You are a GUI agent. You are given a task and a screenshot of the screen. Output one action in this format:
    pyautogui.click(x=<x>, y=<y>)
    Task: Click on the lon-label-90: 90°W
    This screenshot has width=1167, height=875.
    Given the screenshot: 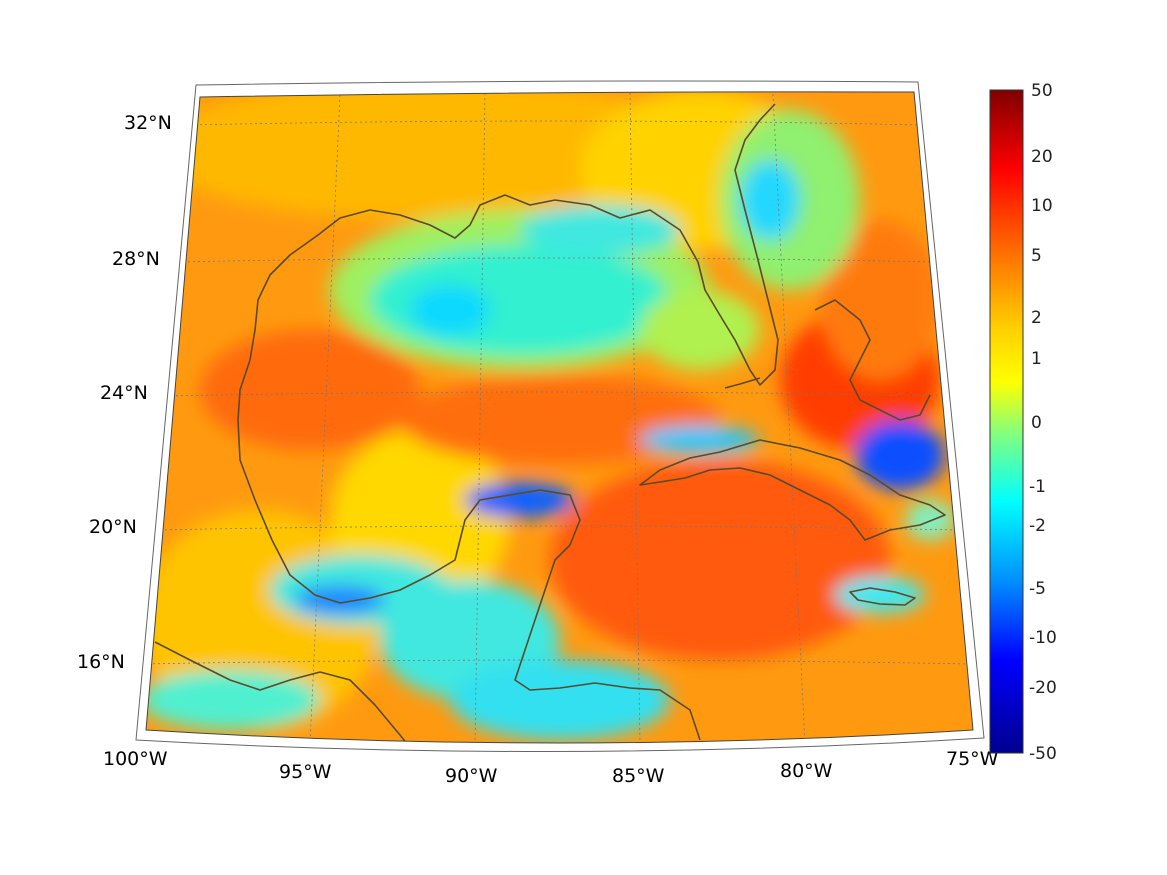 What is the action you would take?
    pyautogui.click(x=471, y=776)
    